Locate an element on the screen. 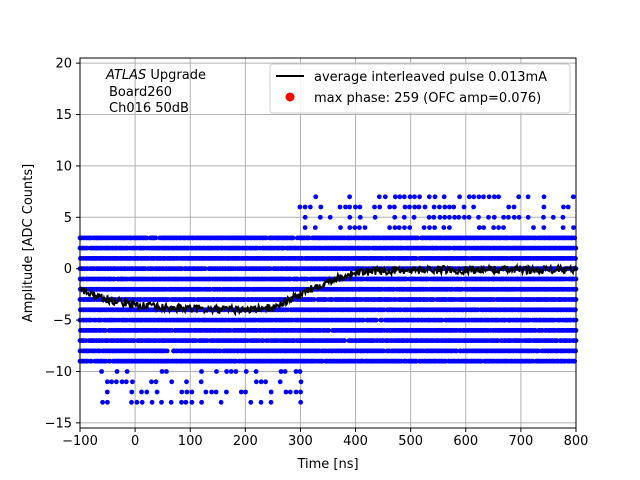 This screenshot has width=640, height=480. y-tick-label: 0 is located at coordinates (68, 269).